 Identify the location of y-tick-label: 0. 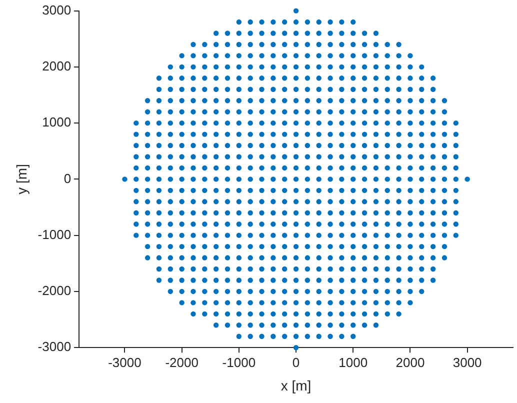
(68, 178).